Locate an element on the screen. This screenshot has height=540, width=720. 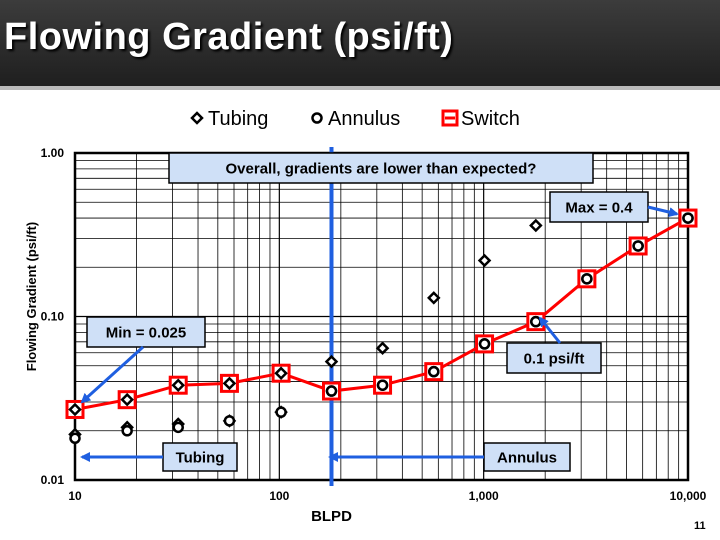
y-tick-label: 0.10 is located at coordinates (53, 317).